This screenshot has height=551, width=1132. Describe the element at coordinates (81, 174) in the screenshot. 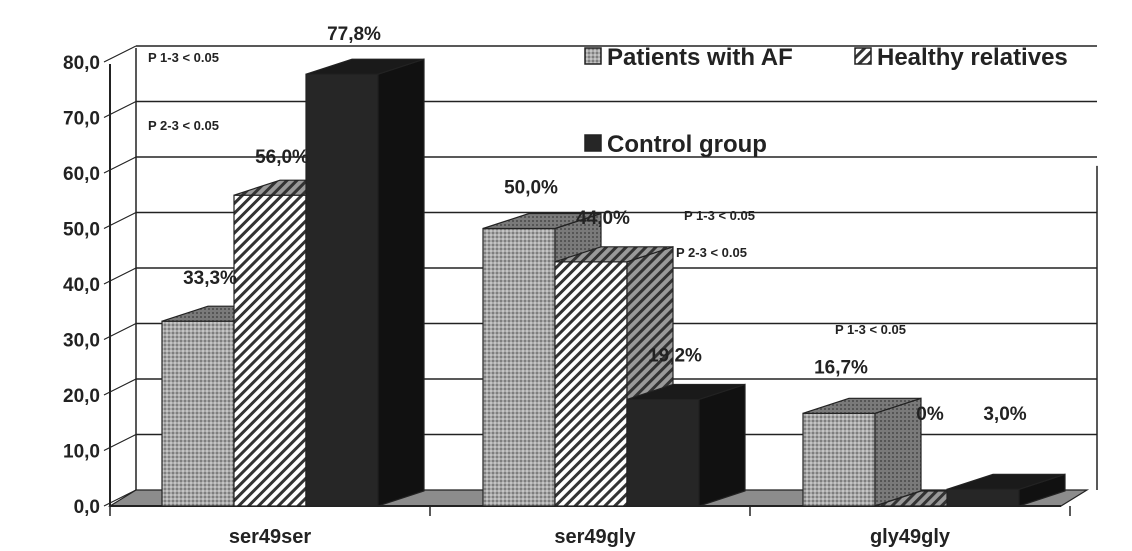

I see `y-tick-label: 60,0` at that location.